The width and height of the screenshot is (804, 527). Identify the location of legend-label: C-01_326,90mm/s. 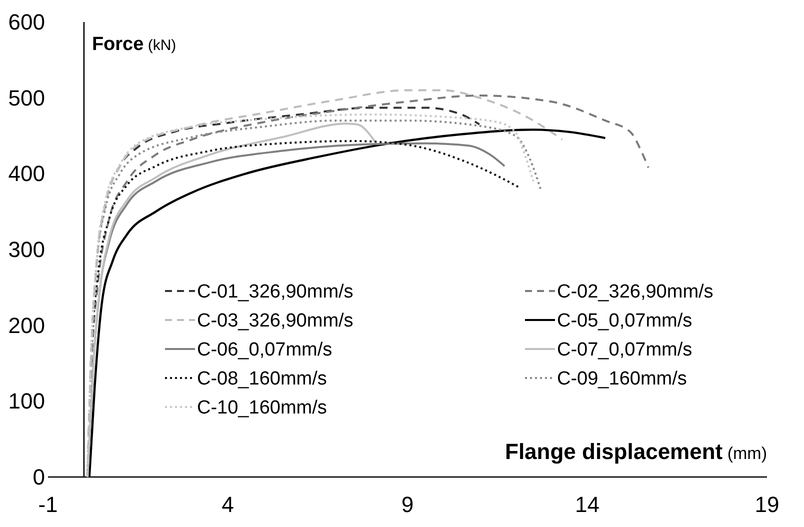
(275, 292).